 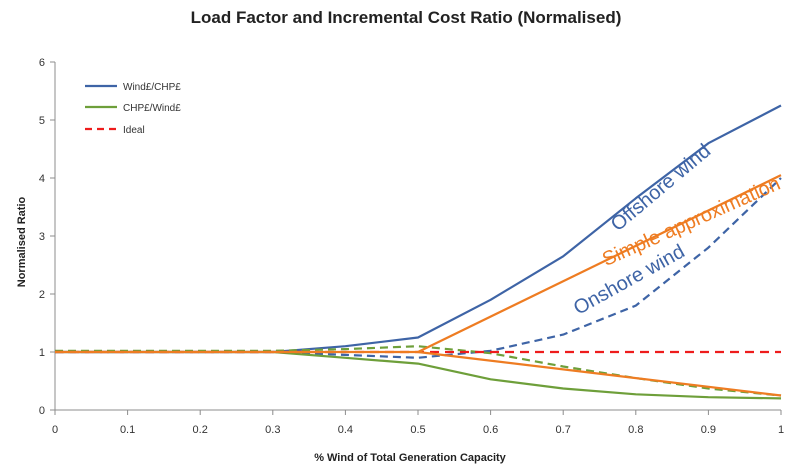 I want to click on x-tick-label: 0.7, so click(x=563, y=430).